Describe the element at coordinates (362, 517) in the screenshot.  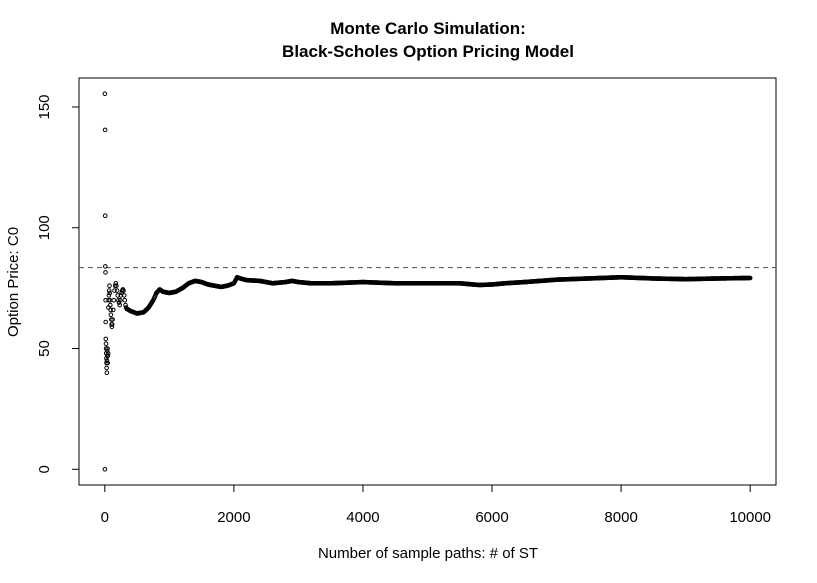
I see `x-tick-label: 4000` at that location.